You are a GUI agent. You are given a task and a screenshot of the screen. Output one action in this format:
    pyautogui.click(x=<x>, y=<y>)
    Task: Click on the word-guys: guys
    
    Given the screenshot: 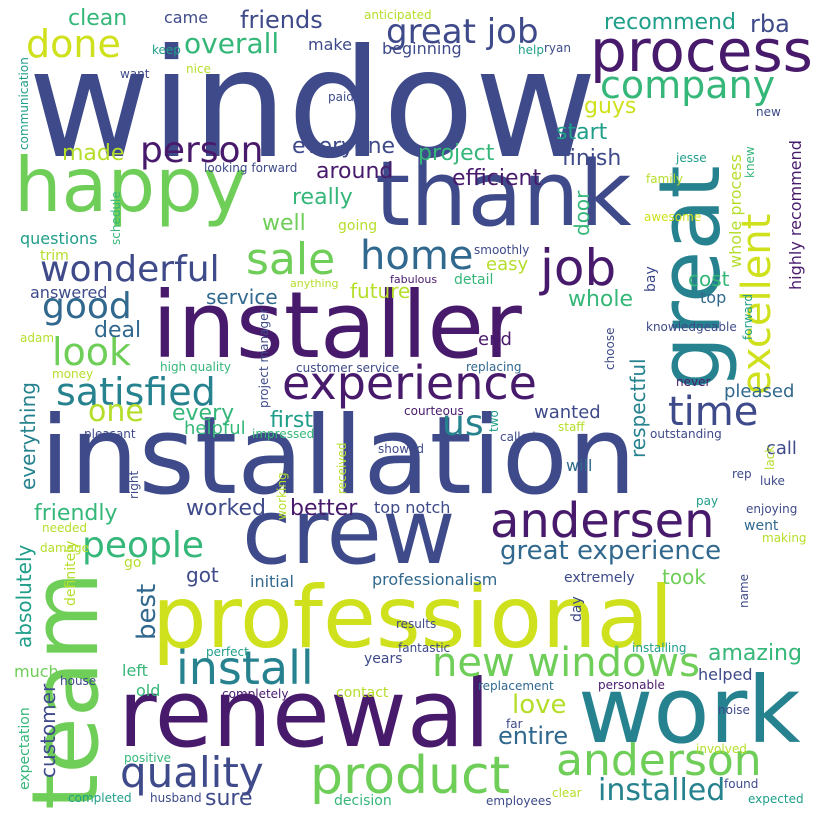 What is the action you would take?
    pyautogui.click(x=610, y=106)
    